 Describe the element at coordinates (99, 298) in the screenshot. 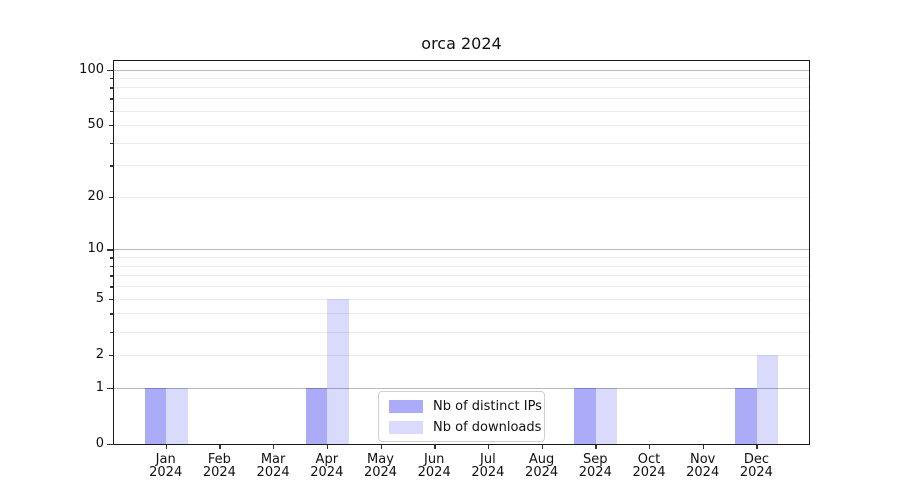

I see `y-tick-label: 5` at that location.